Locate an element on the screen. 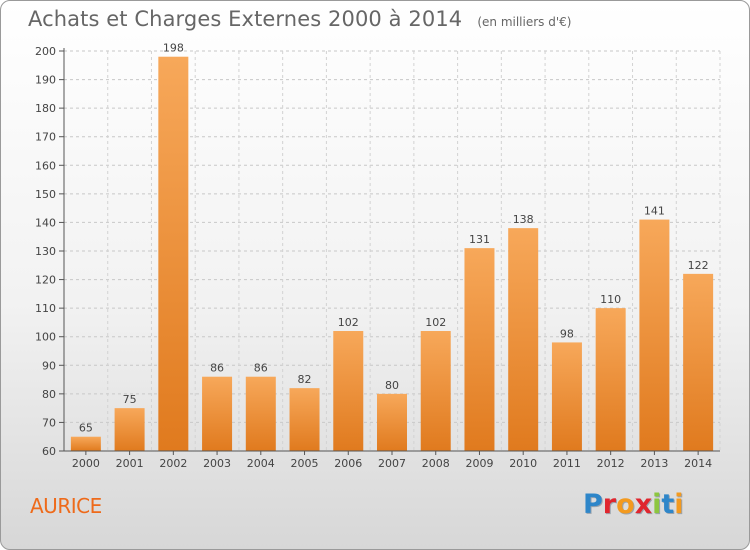 This screenshot has height=550, width=750. x-tick-label: 2013 is located at coordinates (654, 463).